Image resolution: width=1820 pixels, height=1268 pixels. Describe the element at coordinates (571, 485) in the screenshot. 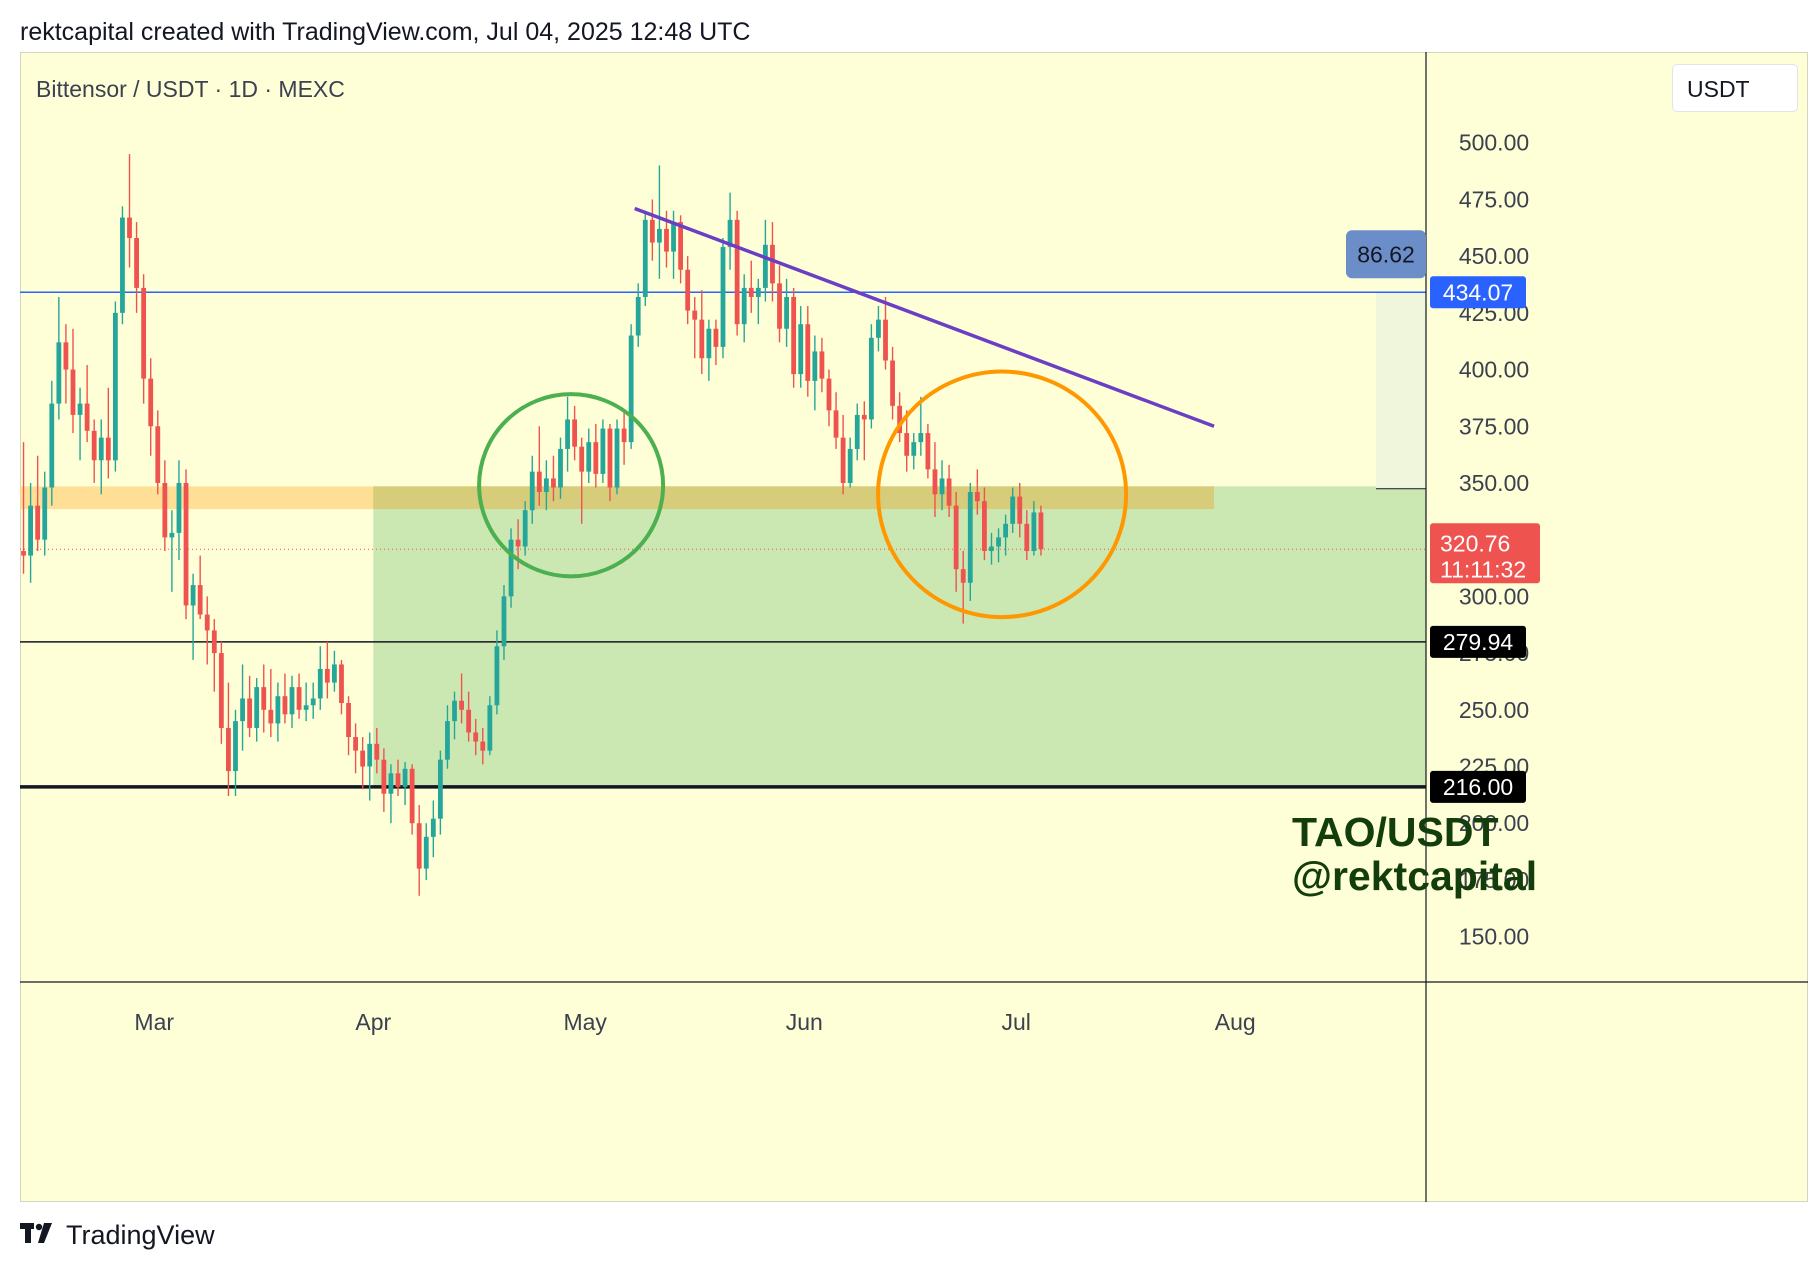

I see `green-circle` at that location.